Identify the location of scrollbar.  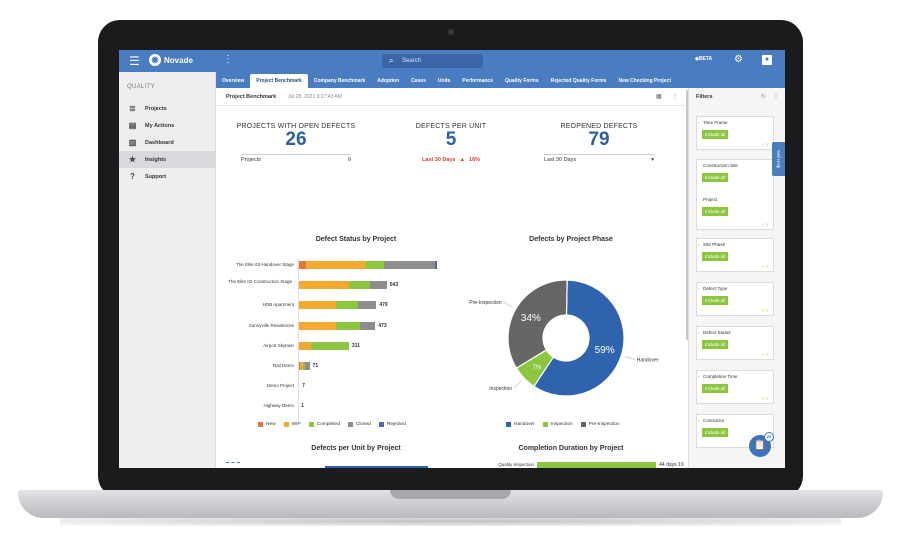
(687, 215).